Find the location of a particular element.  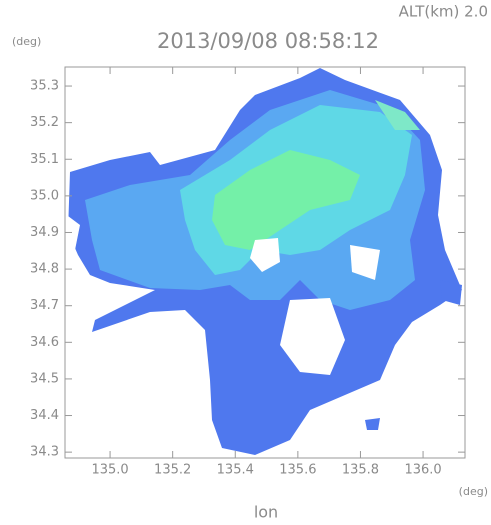

y-unit: (deg) is located at coordinates (26, 41).